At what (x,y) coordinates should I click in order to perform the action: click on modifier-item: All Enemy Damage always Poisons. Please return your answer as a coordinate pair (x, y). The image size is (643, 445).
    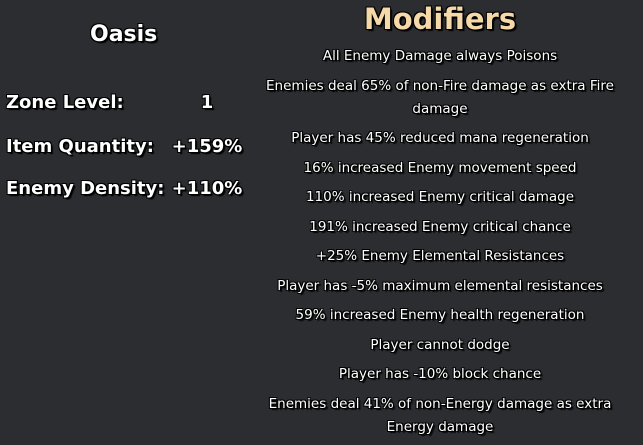
    Looking at the image, I should click on (440, 56).